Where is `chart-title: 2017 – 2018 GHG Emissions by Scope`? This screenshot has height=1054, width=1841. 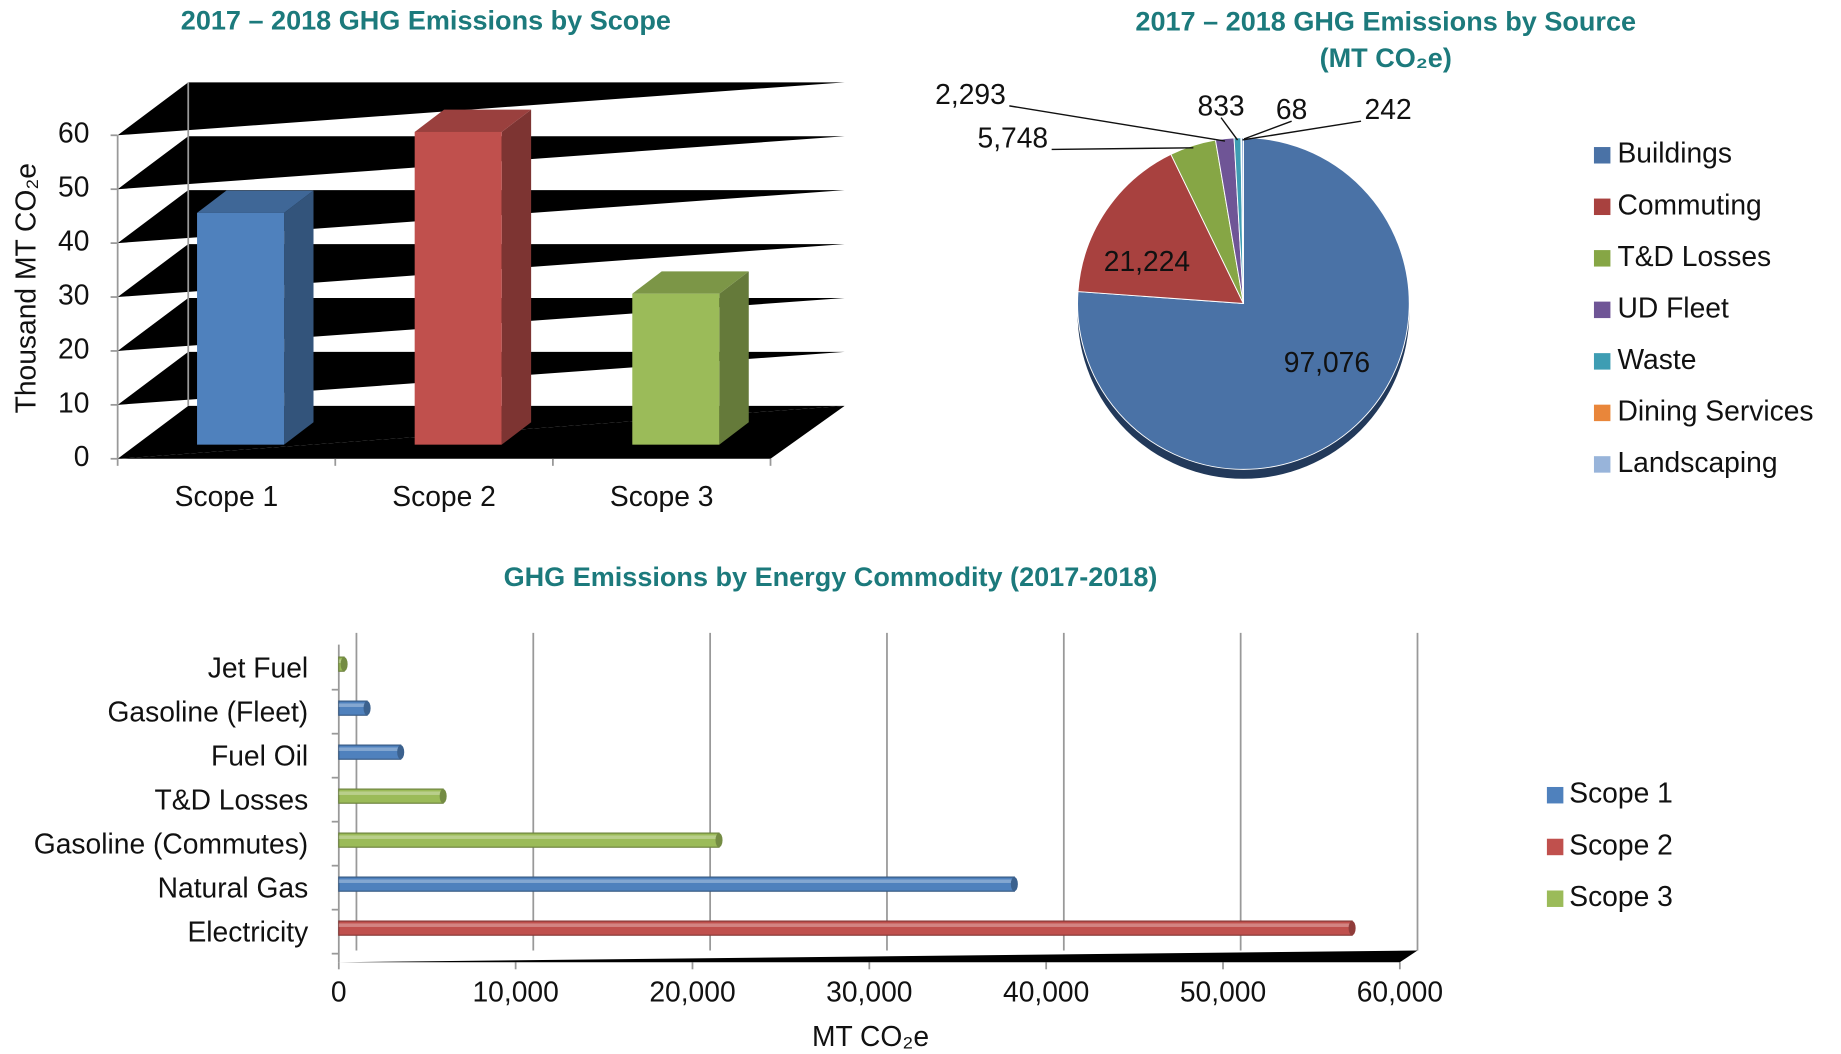
chart-title: 2017 – 2018 GHG Emissions by Scope is located at coordinates (426, 20).